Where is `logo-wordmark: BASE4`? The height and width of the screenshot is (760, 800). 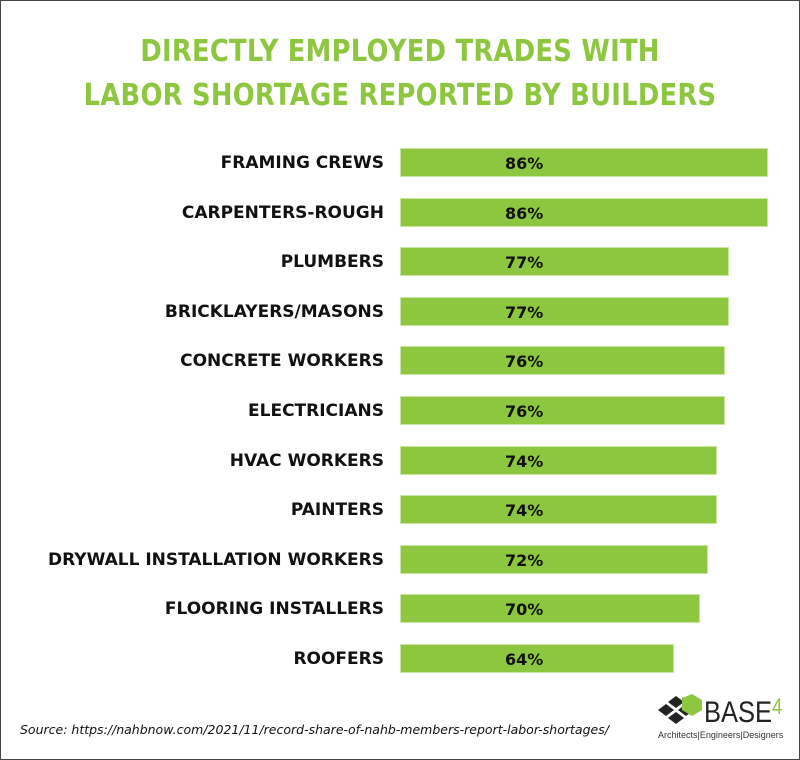
logo-wordmark: BASE4 is located at coordinates (743, 711).